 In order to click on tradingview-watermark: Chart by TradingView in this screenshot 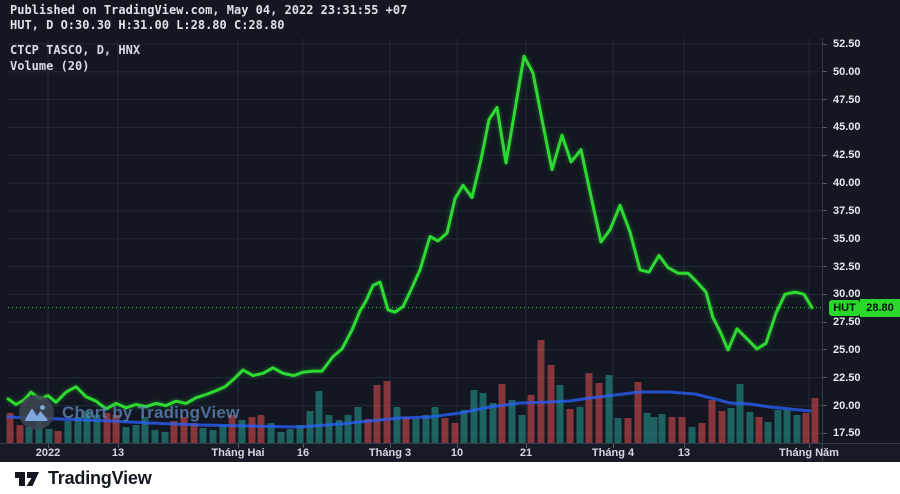, I will do `click(129, 412)`.